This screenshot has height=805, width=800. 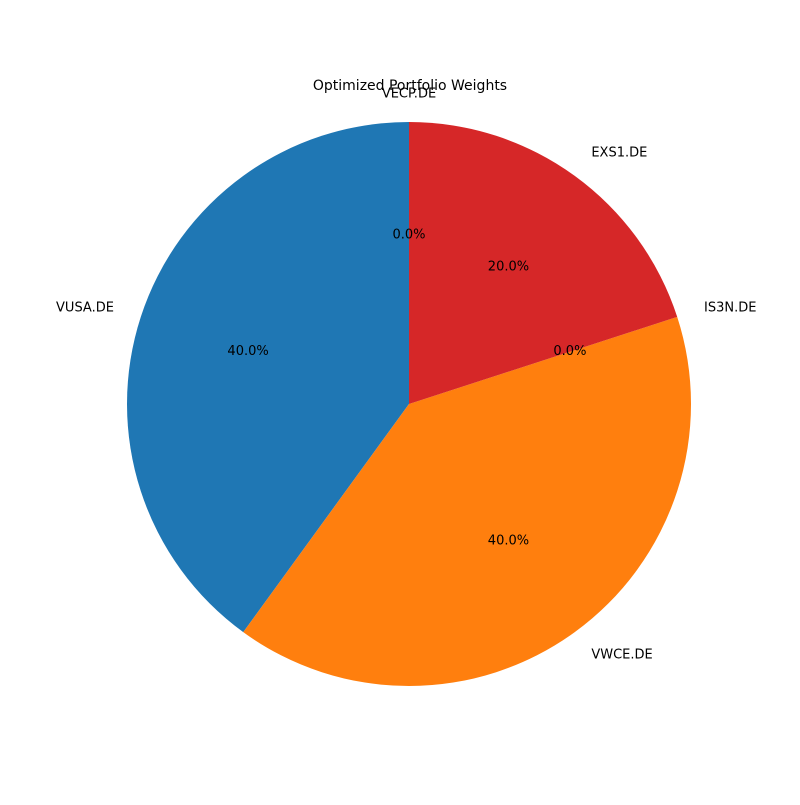 What do you see at coordinates (619, 153) in the screenshot?
I see `slice-label-exs1-de: EXS1.DE` at bounding box center [619, 153].